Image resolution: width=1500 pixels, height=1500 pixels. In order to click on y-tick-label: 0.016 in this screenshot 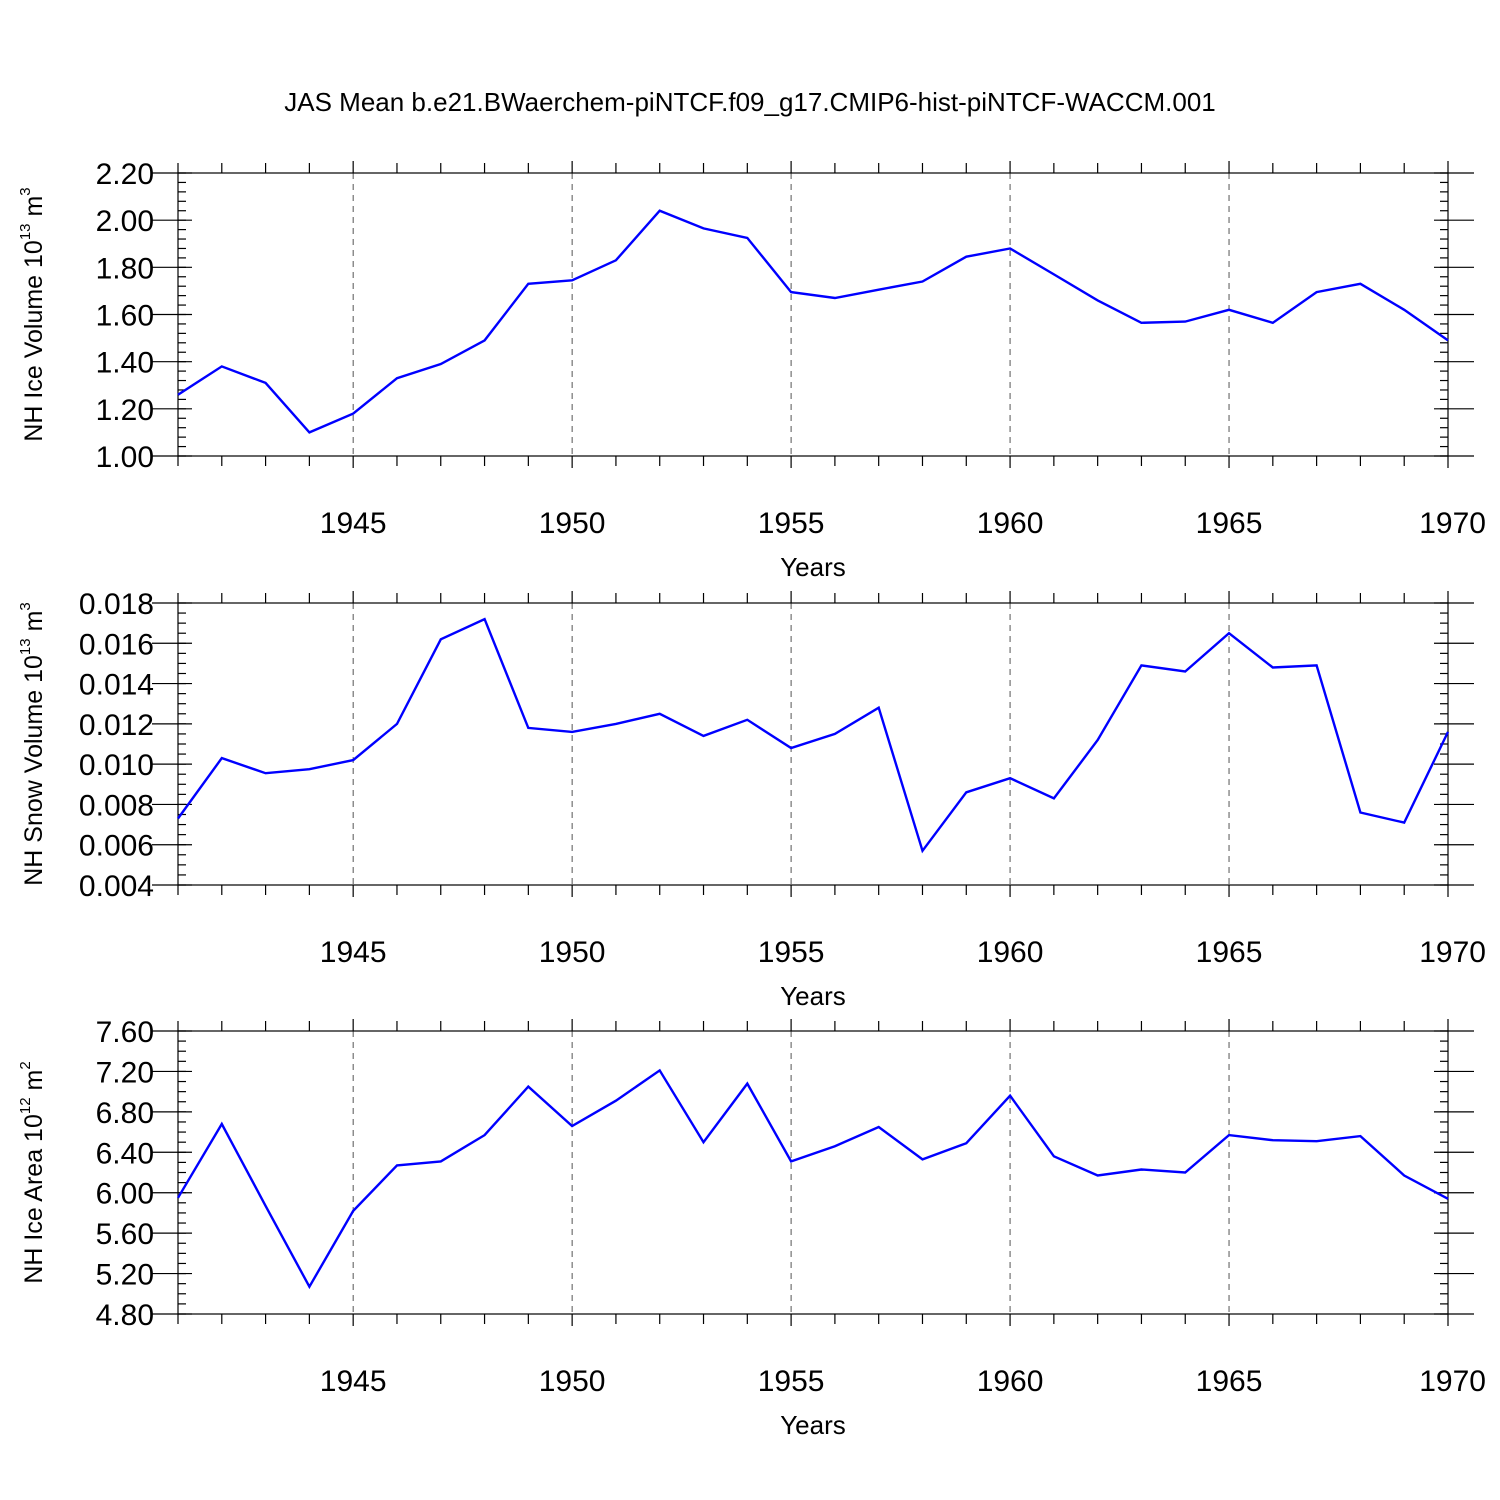, I will do `click(116, 644)`.